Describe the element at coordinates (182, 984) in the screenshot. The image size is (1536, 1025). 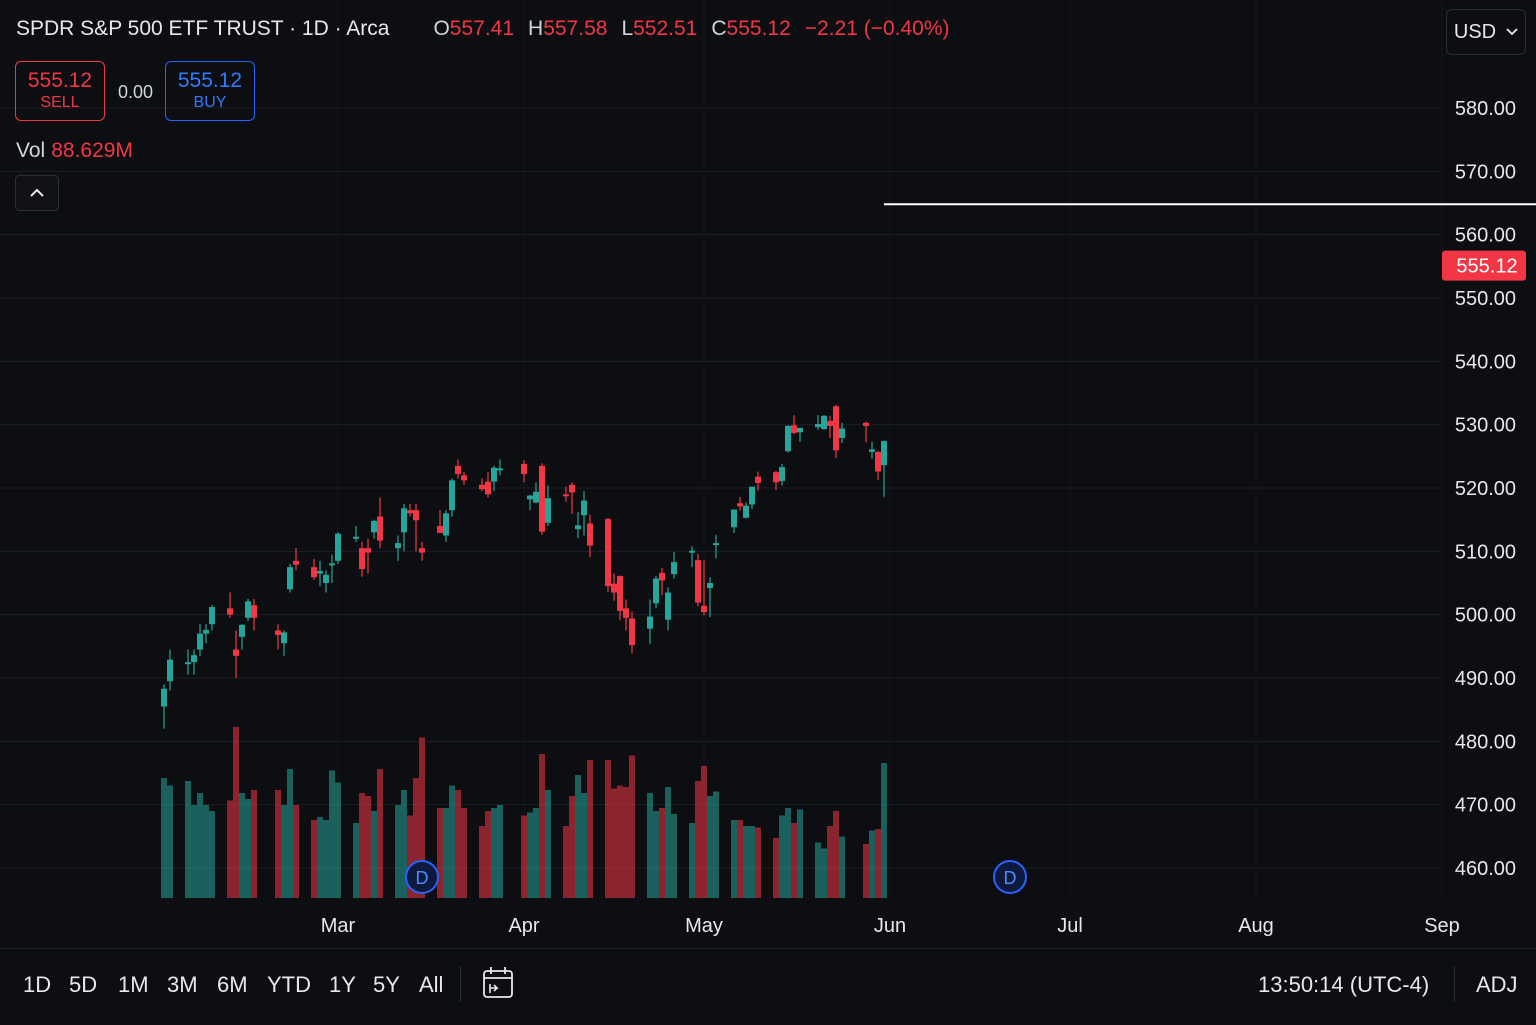
I see `range-3m: 3M` at that location.